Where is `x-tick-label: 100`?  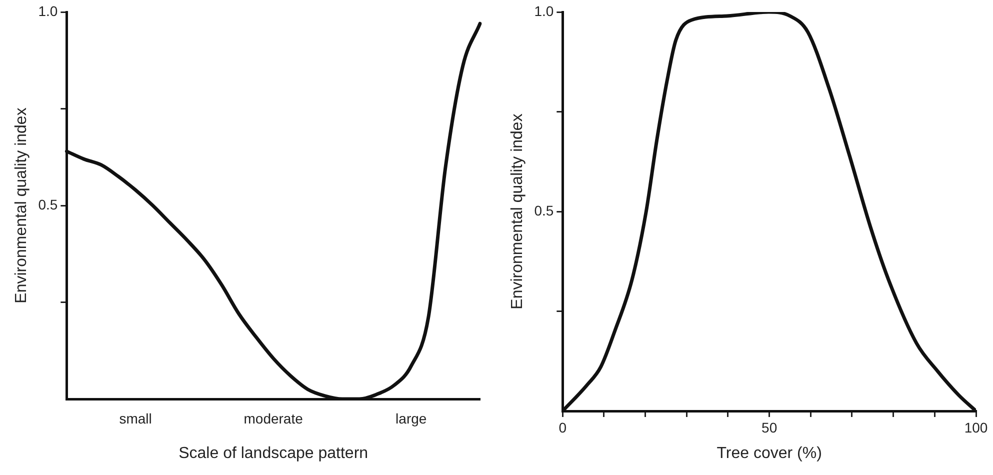 x-tick-label: 100 is located at coordinates (976, 427).